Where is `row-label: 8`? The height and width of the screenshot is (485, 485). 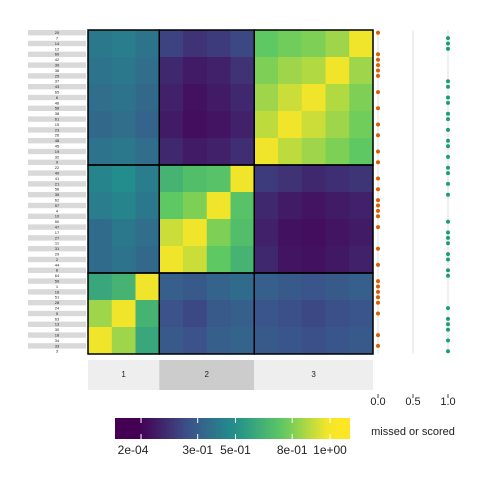 row-label: 8 is located at coordinates (57, 270).